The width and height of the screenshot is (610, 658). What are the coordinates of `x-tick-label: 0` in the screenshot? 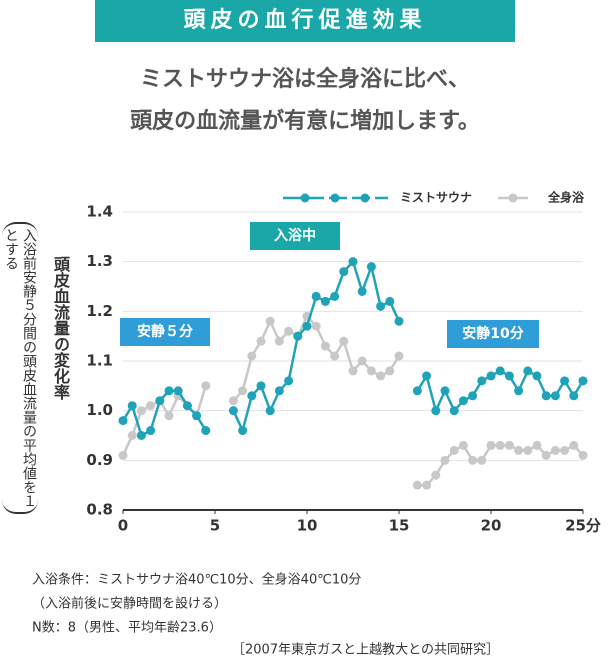 It's located at (123, 526).